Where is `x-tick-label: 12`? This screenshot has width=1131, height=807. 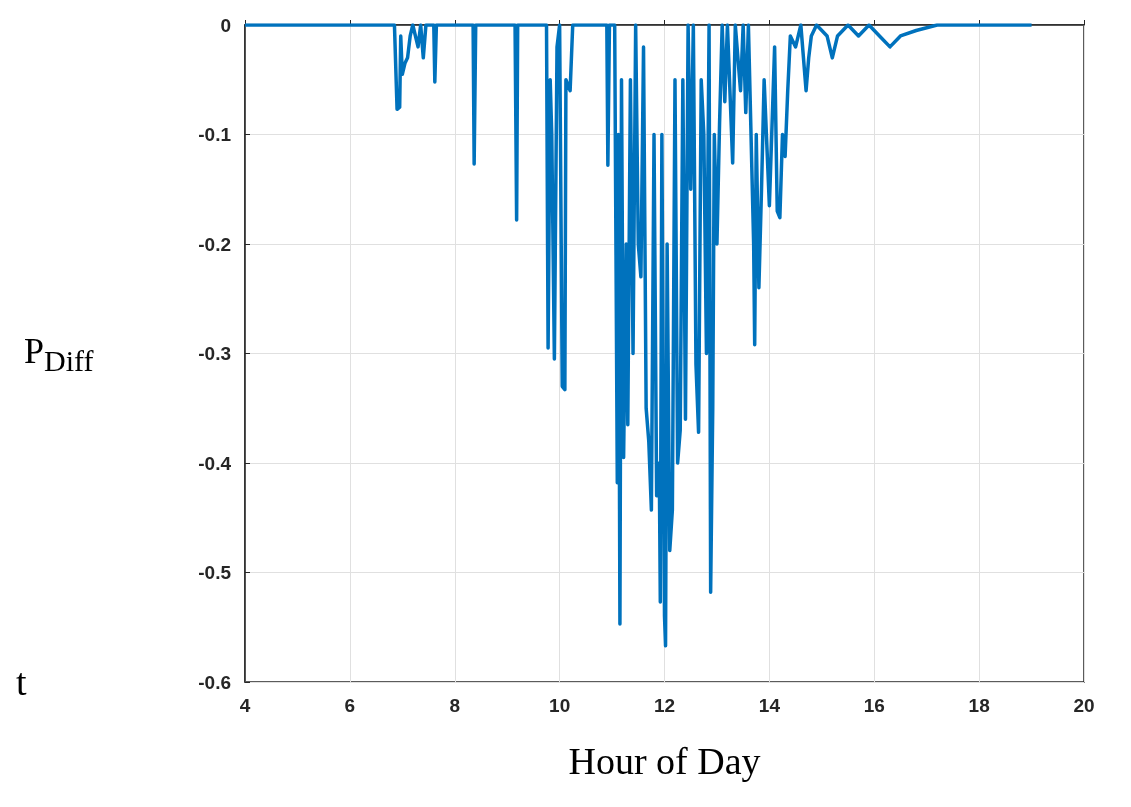 x-tick-label: 12 is located at coordinates (664, 705).